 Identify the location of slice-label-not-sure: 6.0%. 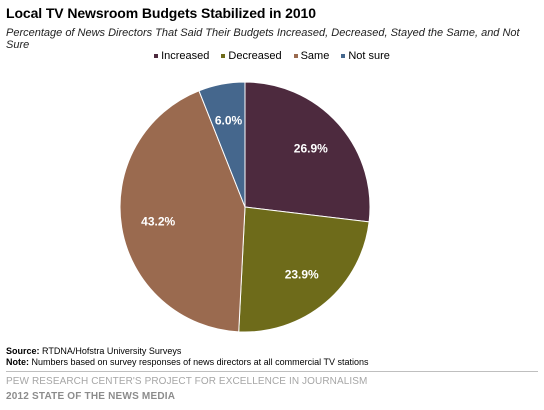
(229, 121).